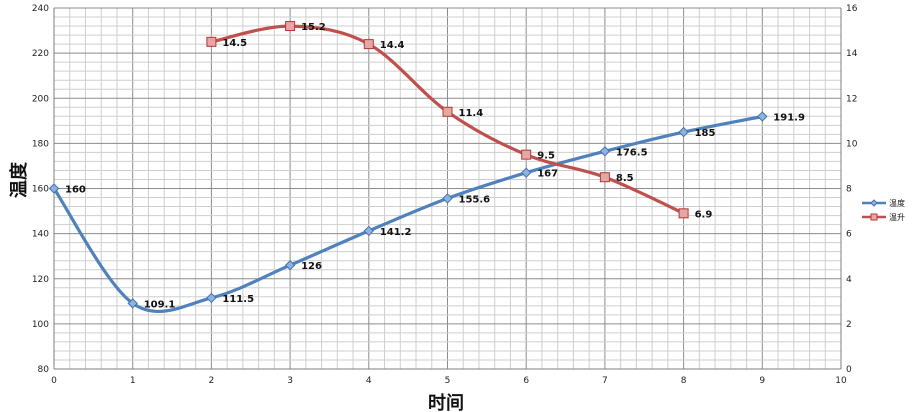 The height and width of the screenshot is (412, 914). I want to click on data-label: 111.5, so click(238, 299).